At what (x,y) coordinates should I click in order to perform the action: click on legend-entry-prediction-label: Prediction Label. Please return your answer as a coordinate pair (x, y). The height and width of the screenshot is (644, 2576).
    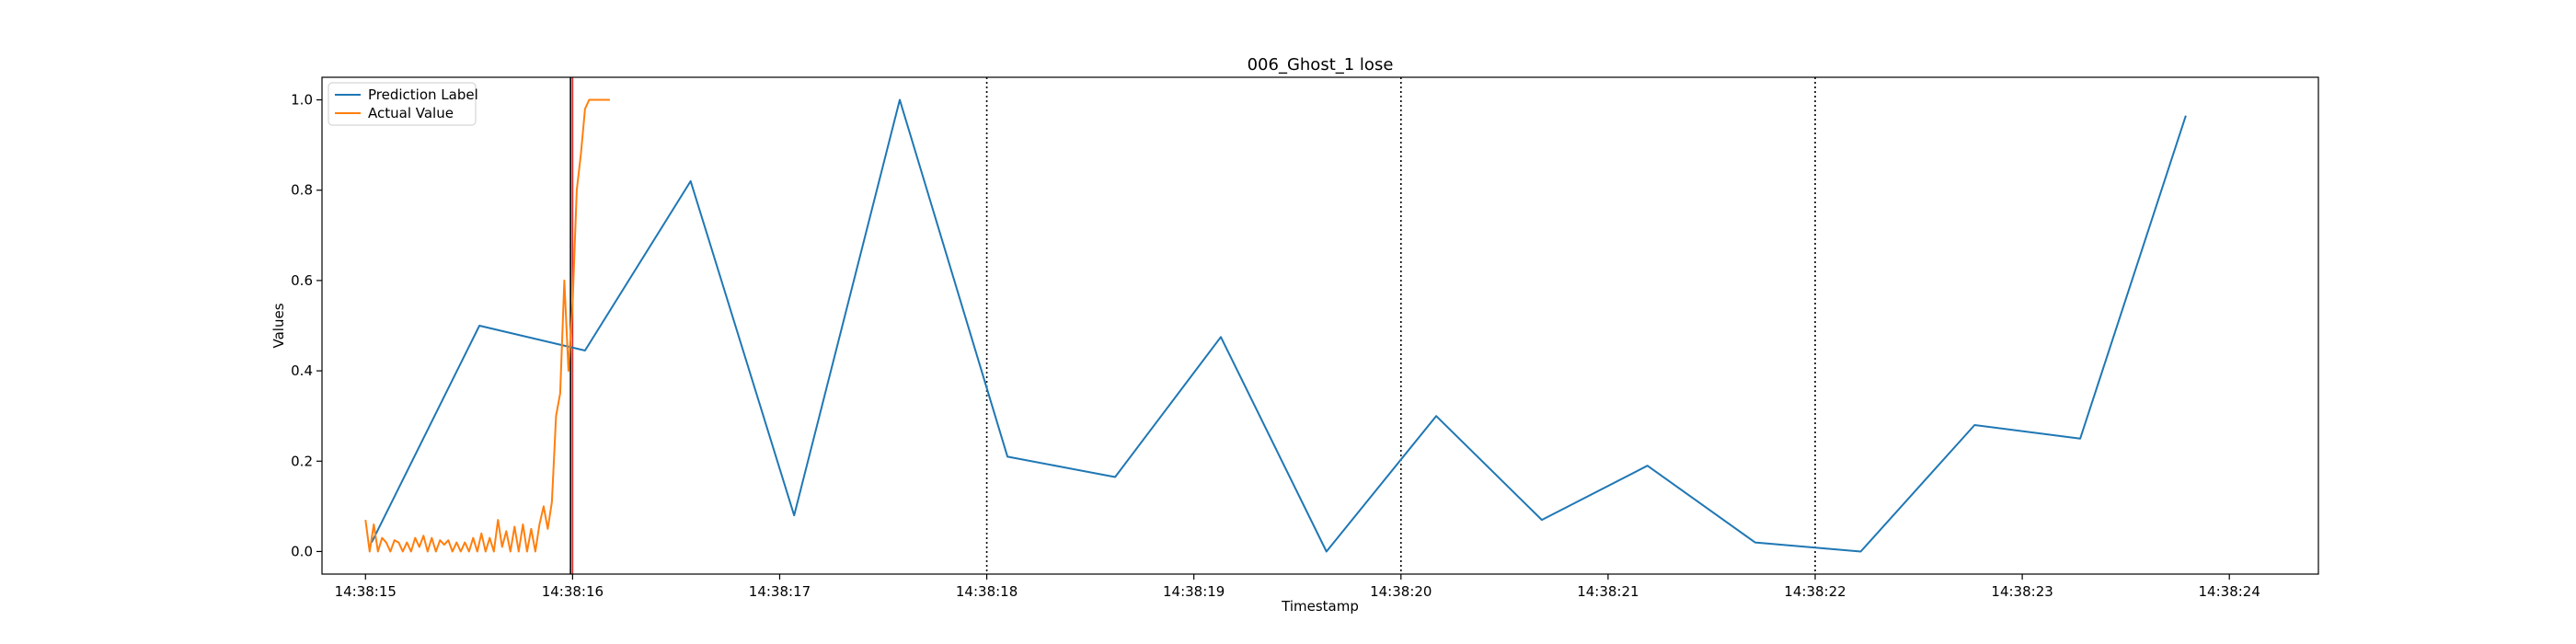
    Looking at the image, I should click on (423, 94).